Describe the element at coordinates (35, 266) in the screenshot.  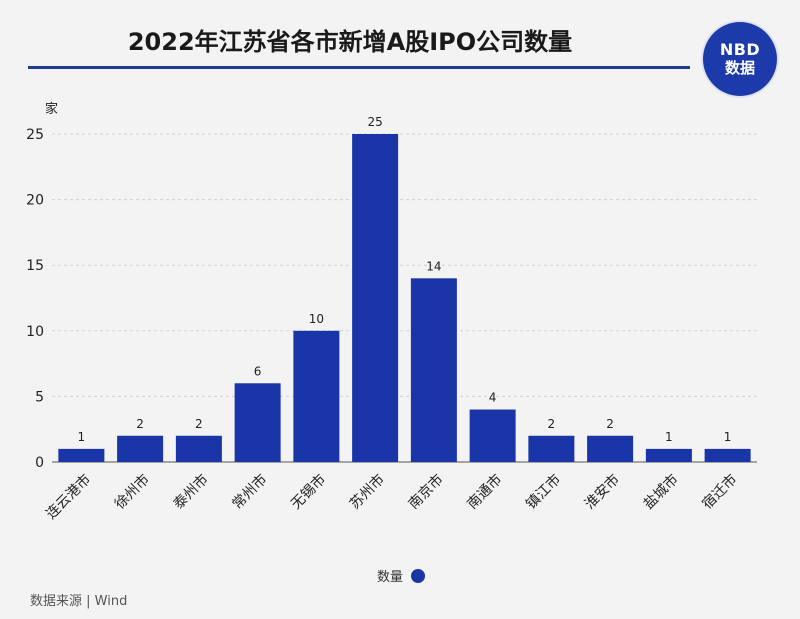
I see `y-tick-label: 15` at that location.